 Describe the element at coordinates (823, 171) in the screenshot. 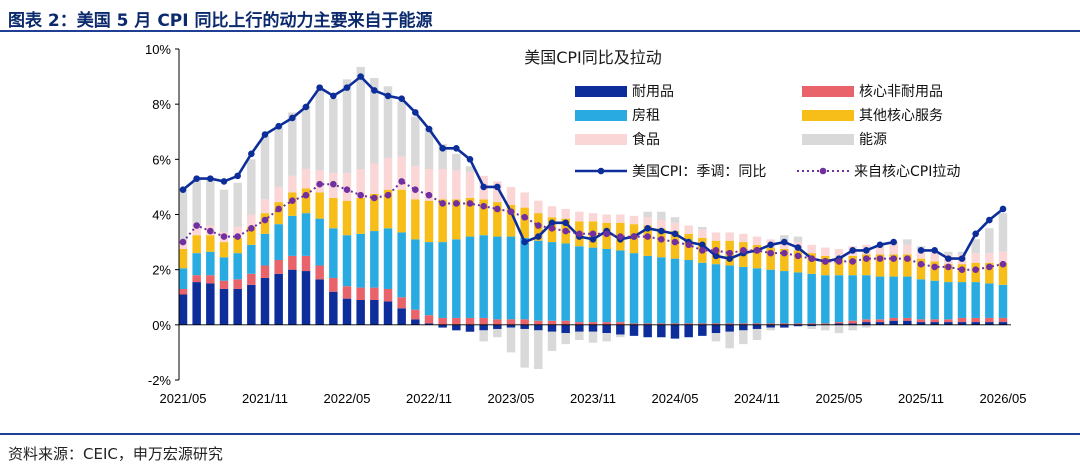

I see `legend-marker` at that location.